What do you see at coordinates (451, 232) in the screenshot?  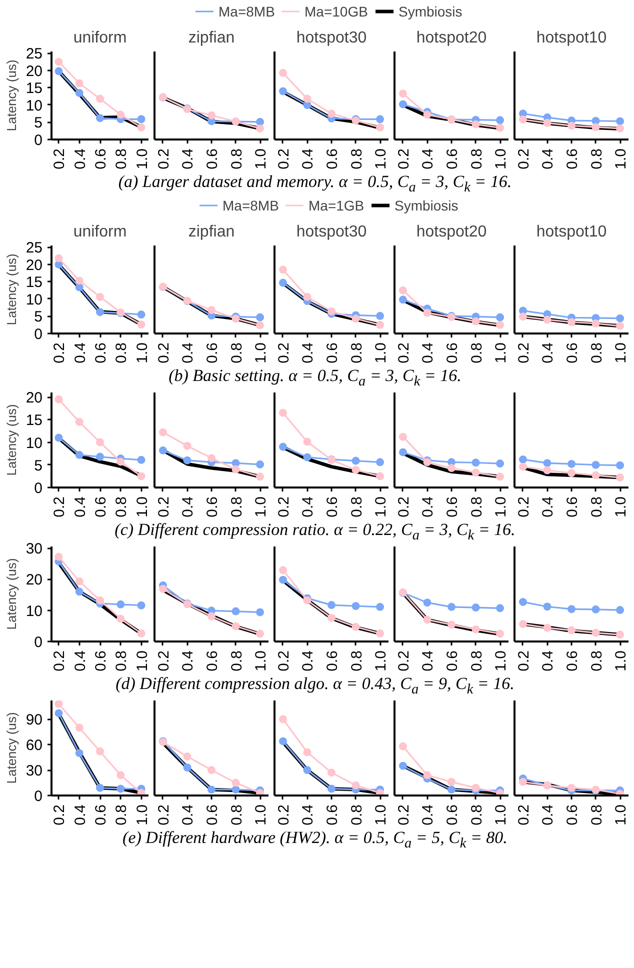 I see `chart-title: hotspot20` at bounding box center [451, 232].